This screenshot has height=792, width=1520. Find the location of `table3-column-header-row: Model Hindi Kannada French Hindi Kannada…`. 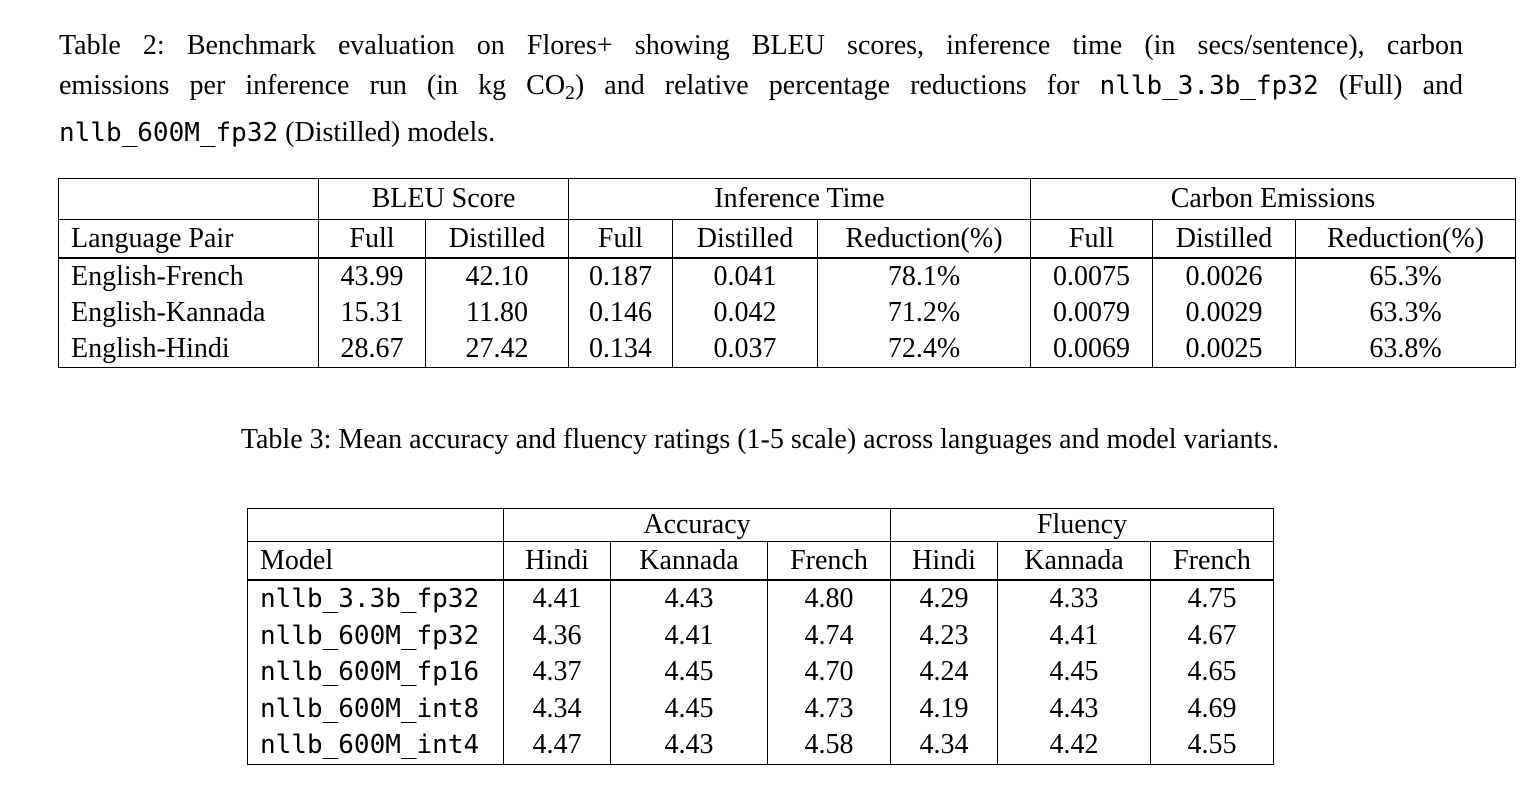

table3-column-header-row: Model Hindi Kannada French Hindi Kannada… is located at coordinates (760, 561).